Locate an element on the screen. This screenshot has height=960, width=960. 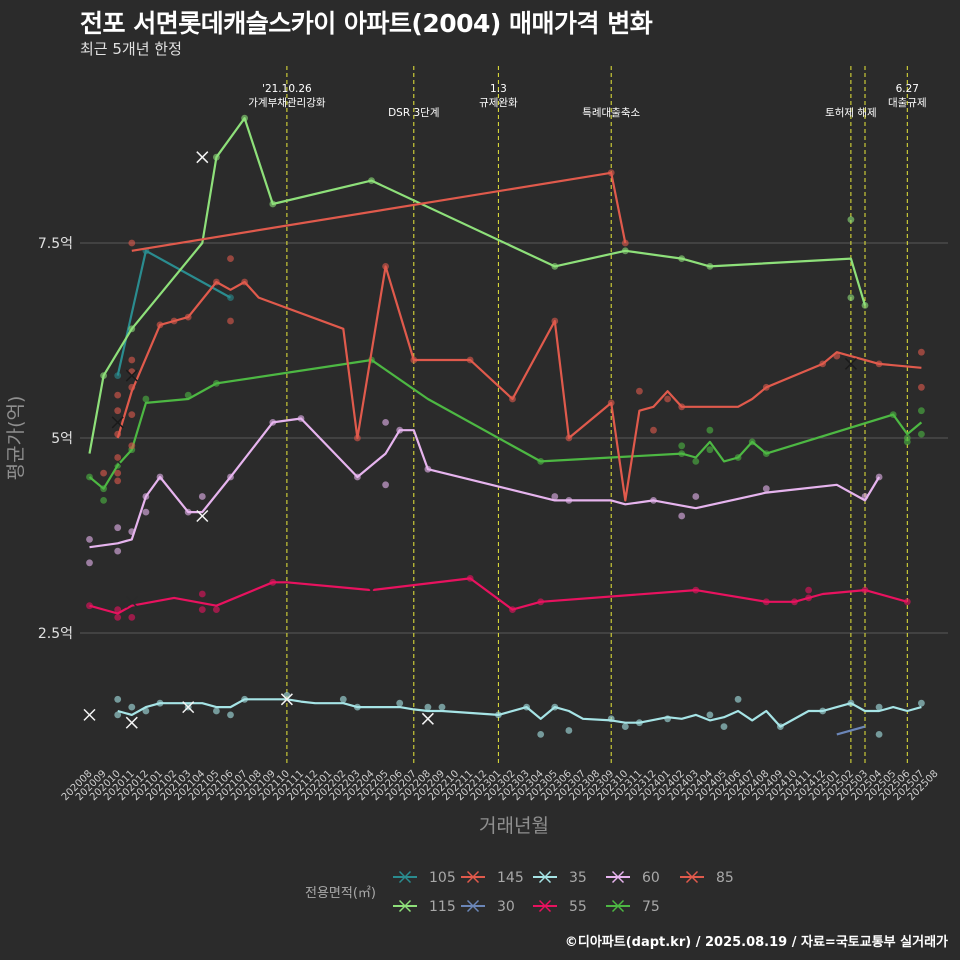
legend-label: 75 is located at coordinates (651, 907).